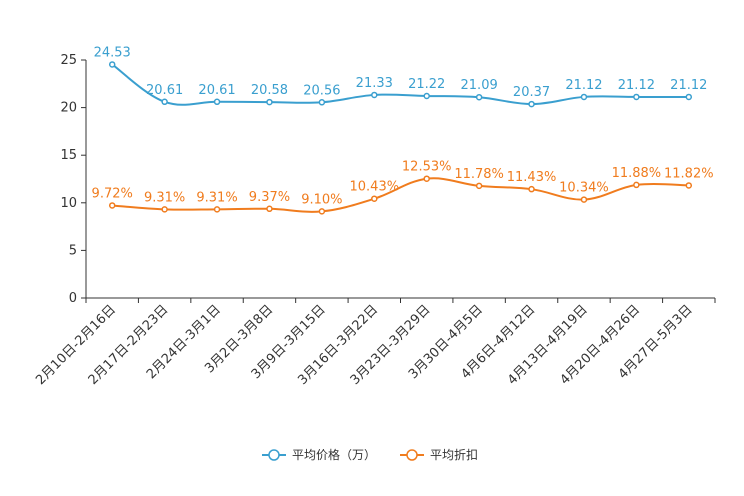 This screenshot has height=496, width=744. Describe the element at coordinates (321, 199) in the screenshot. I see `data-label: 9.10%` at that location.